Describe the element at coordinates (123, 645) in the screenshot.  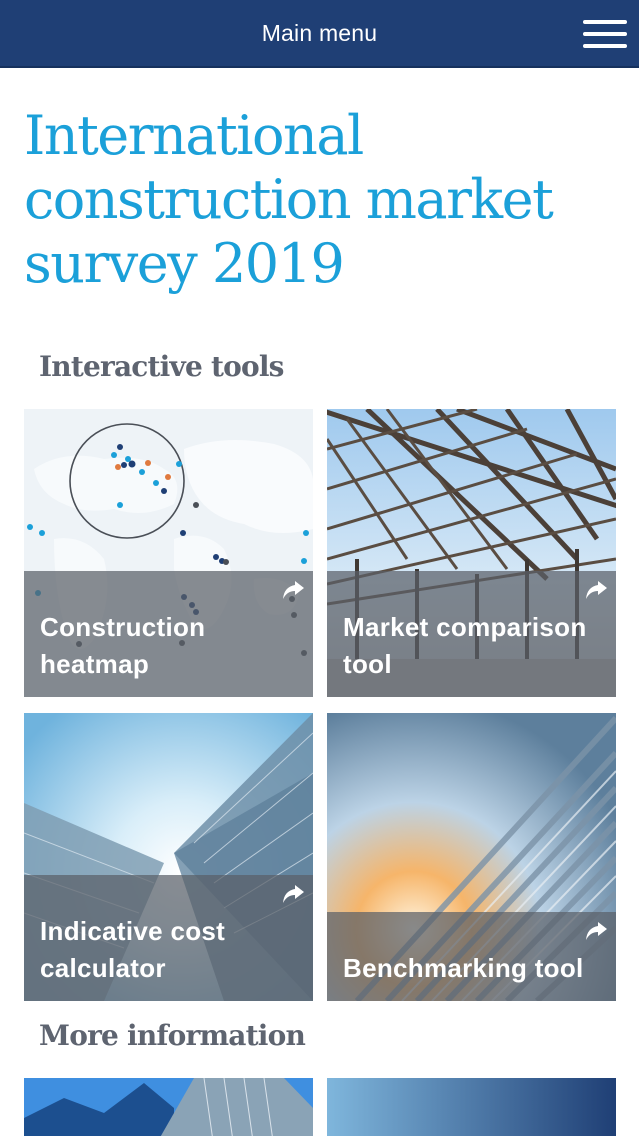
I see `tile-label: Construction heatmap` at that location.